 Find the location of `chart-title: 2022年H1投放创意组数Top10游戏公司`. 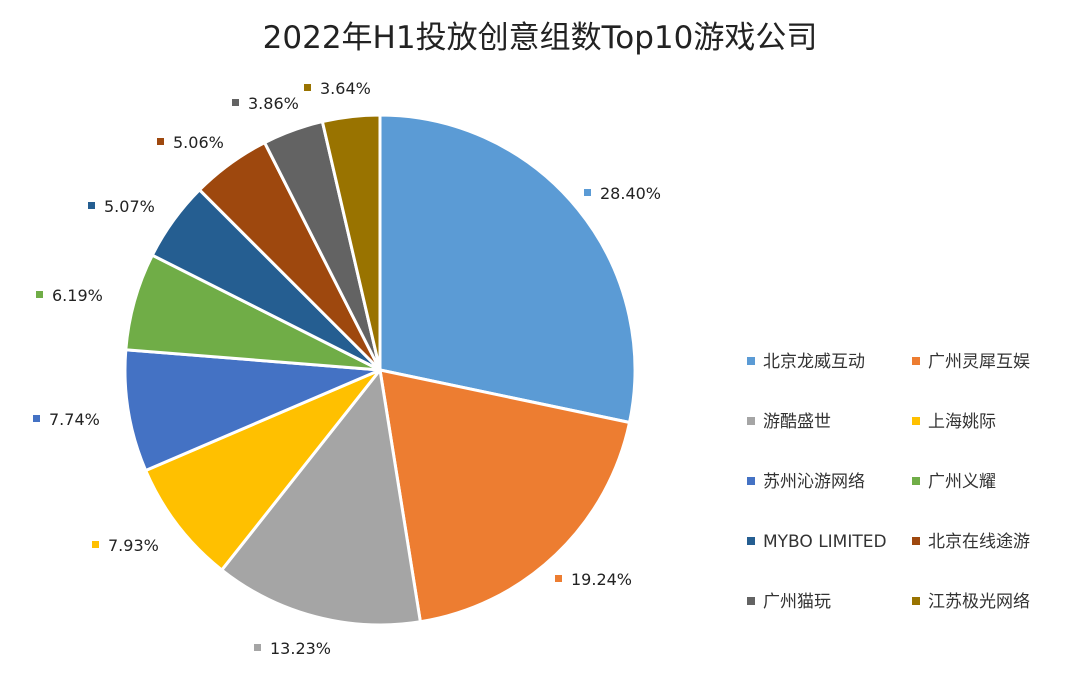

chart-title: 2022年H1投放创意组数Top10游戏公司 is located at coordinates (540, 38).